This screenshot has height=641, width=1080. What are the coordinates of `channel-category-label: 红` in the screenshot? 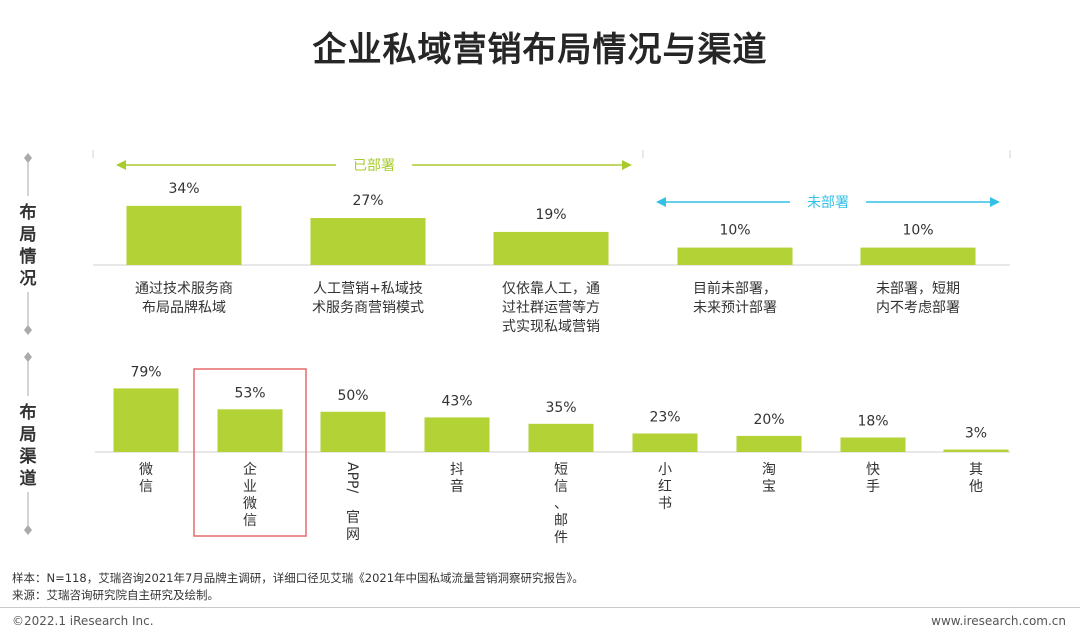 It's located at (665, 487).